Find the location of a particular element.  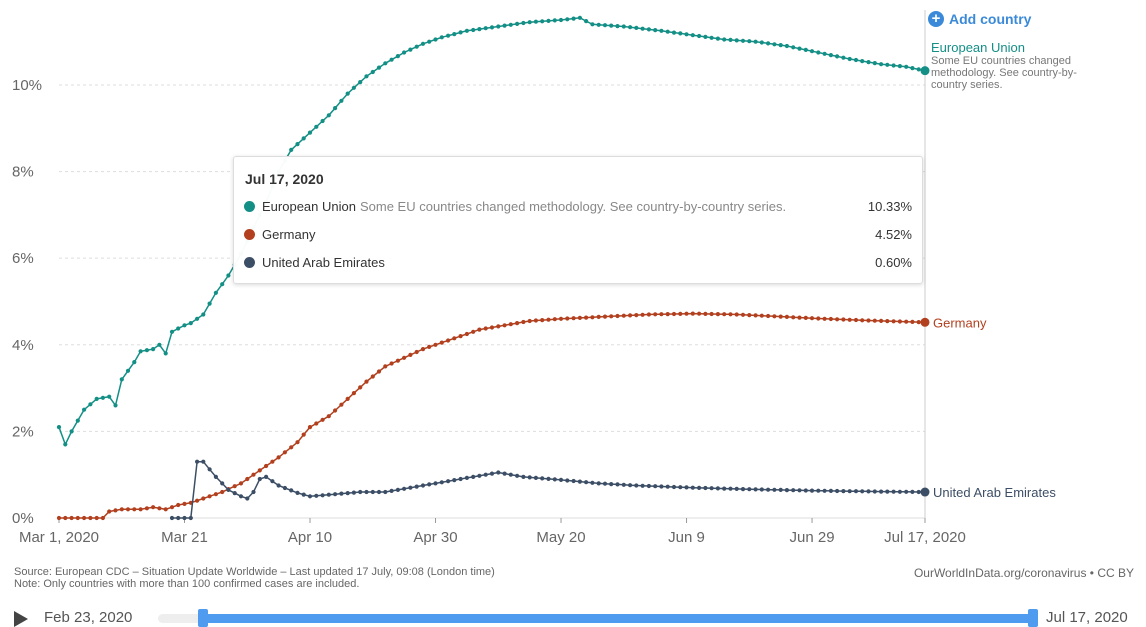

timeline-track is located at coordinates (598, 618).